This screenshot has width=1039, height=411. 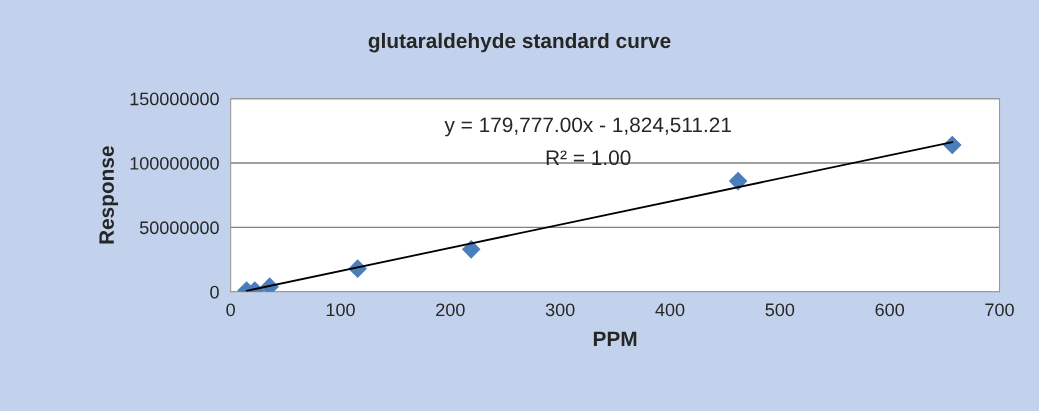 What do you see at coordinates (179, 228) in the screenshot?
I see `y-tick-label: 50000000` at bounding box center [179, 228].